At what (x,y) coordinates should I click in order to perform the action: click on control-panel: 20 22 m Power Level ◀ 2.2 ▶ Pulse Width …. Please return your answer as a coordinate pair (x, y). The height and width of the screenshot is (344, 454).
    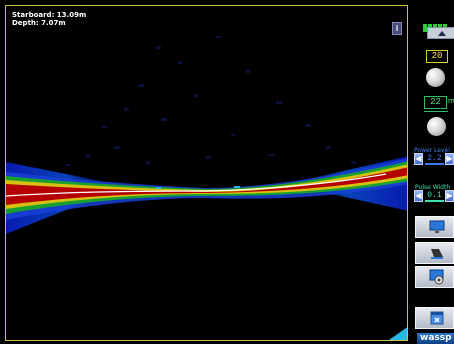
    Looking at the image, I should click on (432, 172).